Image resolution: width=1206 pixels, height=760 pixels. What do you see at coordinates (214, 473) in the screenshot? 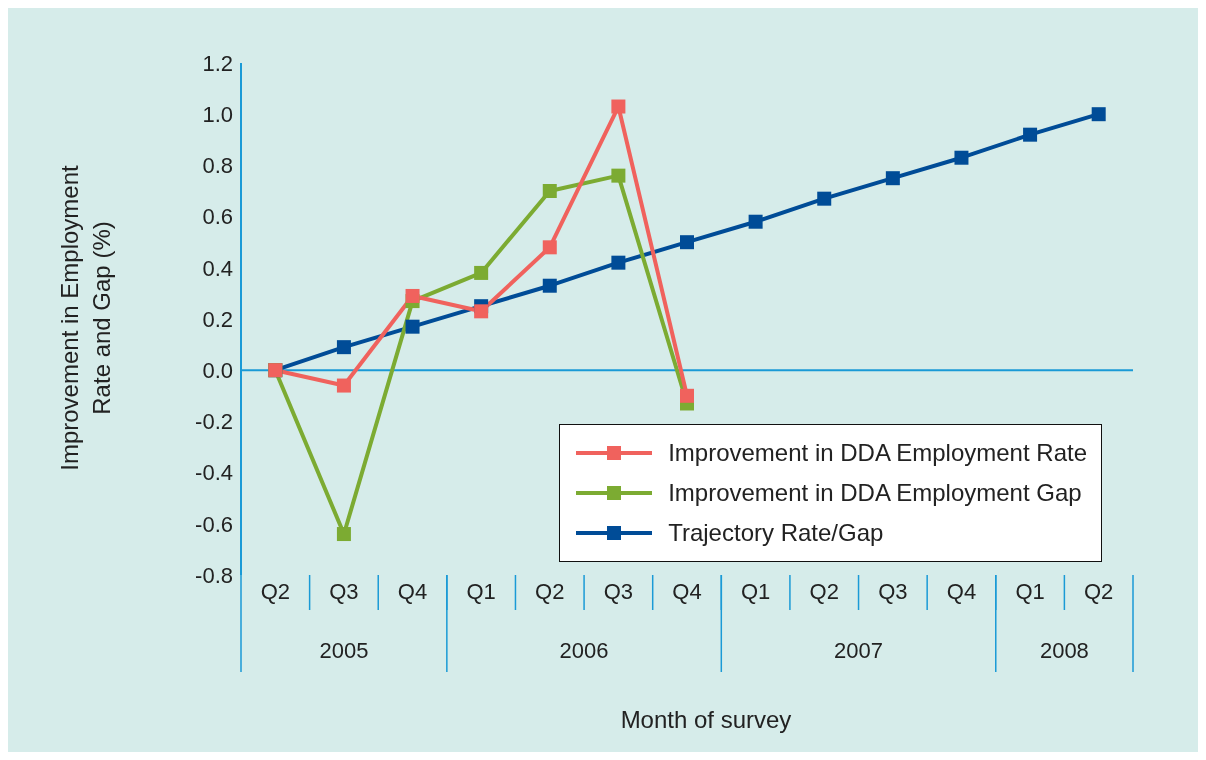
I see `y-tick-label: -0.4` at bounding box center [214, 473].